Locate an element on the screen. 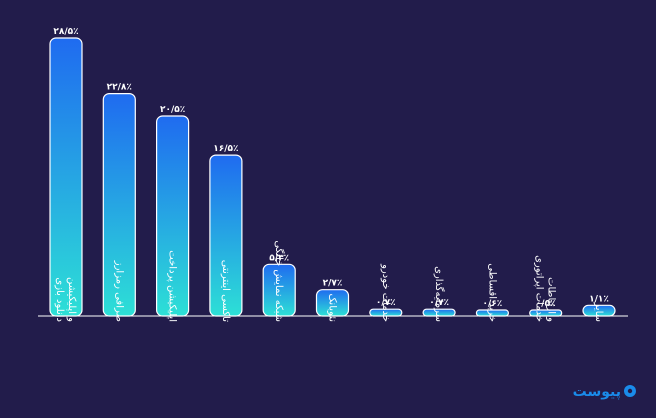 This screenshot has height=418, width=656. category-label-1-0: صرافی رمزارز is located at coordinates (118, 291).